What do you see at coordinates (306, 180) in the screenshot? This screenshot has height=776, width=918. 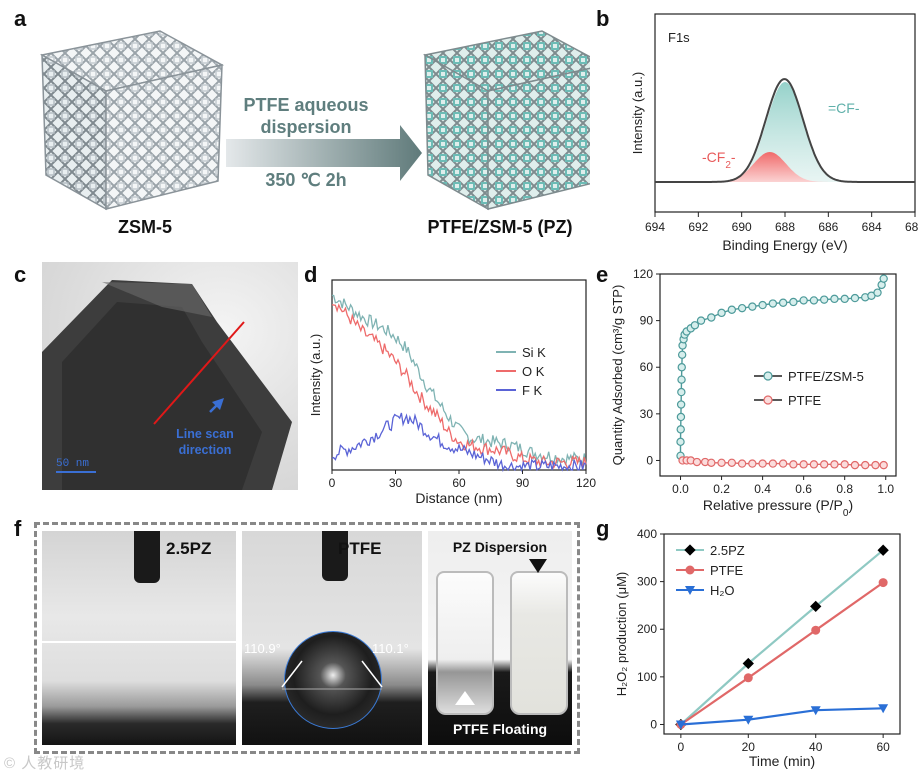 I see `arrow-condition: 350 ℃ 2h` at bounding box center [306, 180].